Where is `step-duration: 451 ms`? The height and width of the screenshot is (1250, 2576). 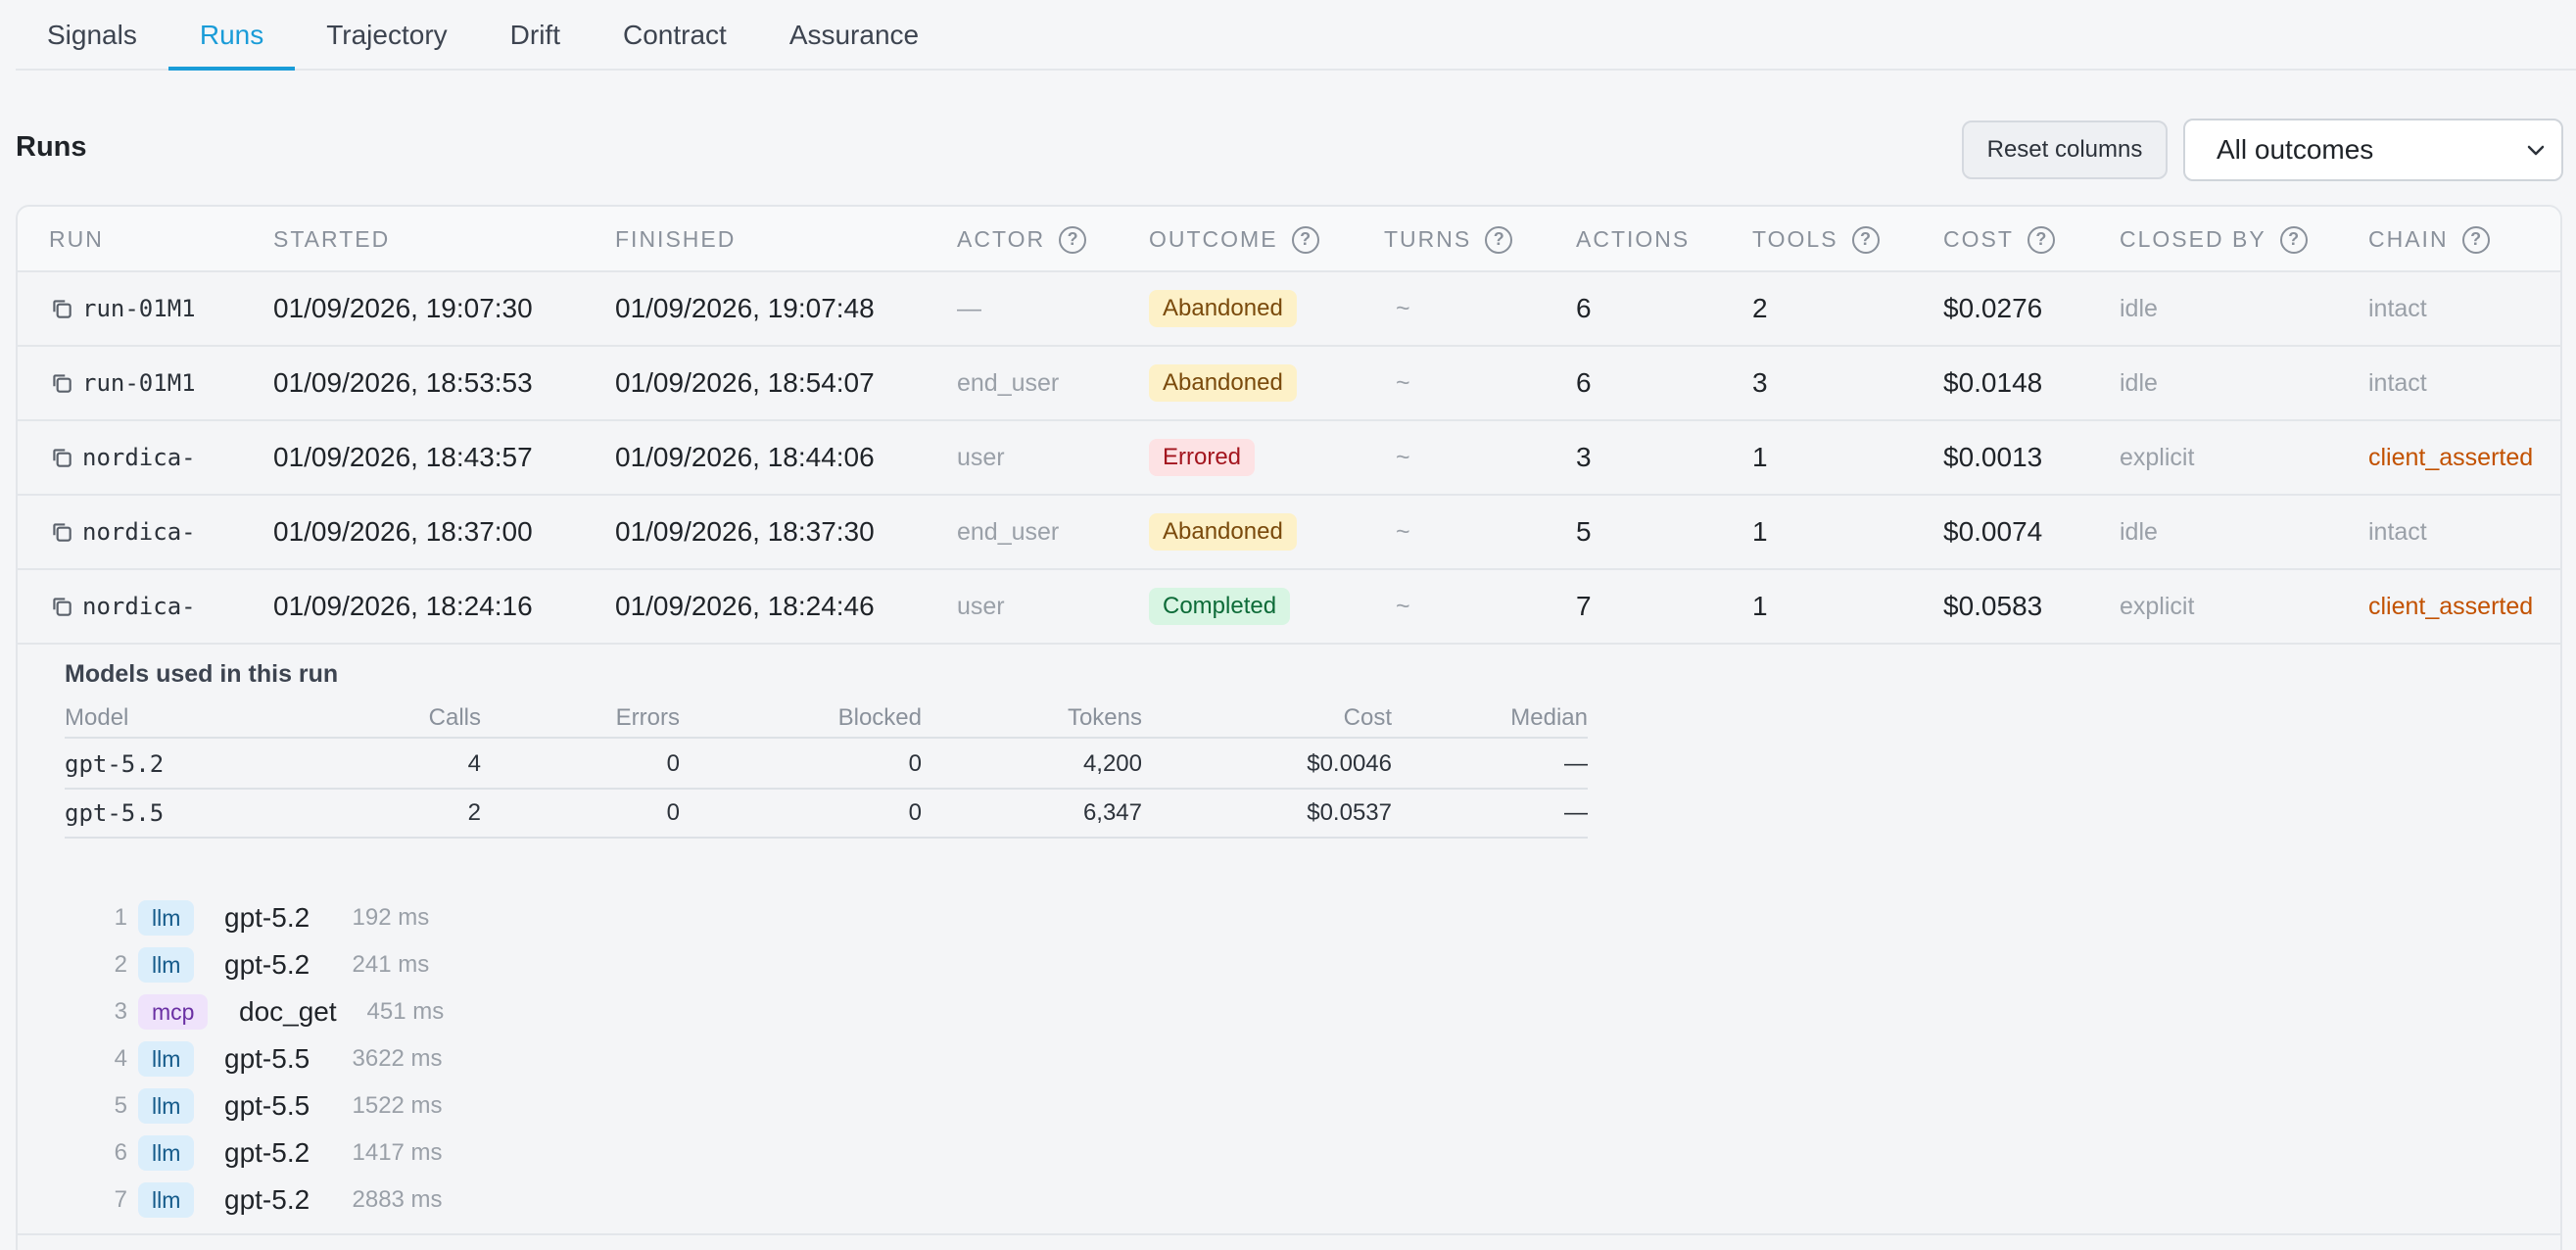 step-duration: 451 ms is located at coordinates (406, 1011).